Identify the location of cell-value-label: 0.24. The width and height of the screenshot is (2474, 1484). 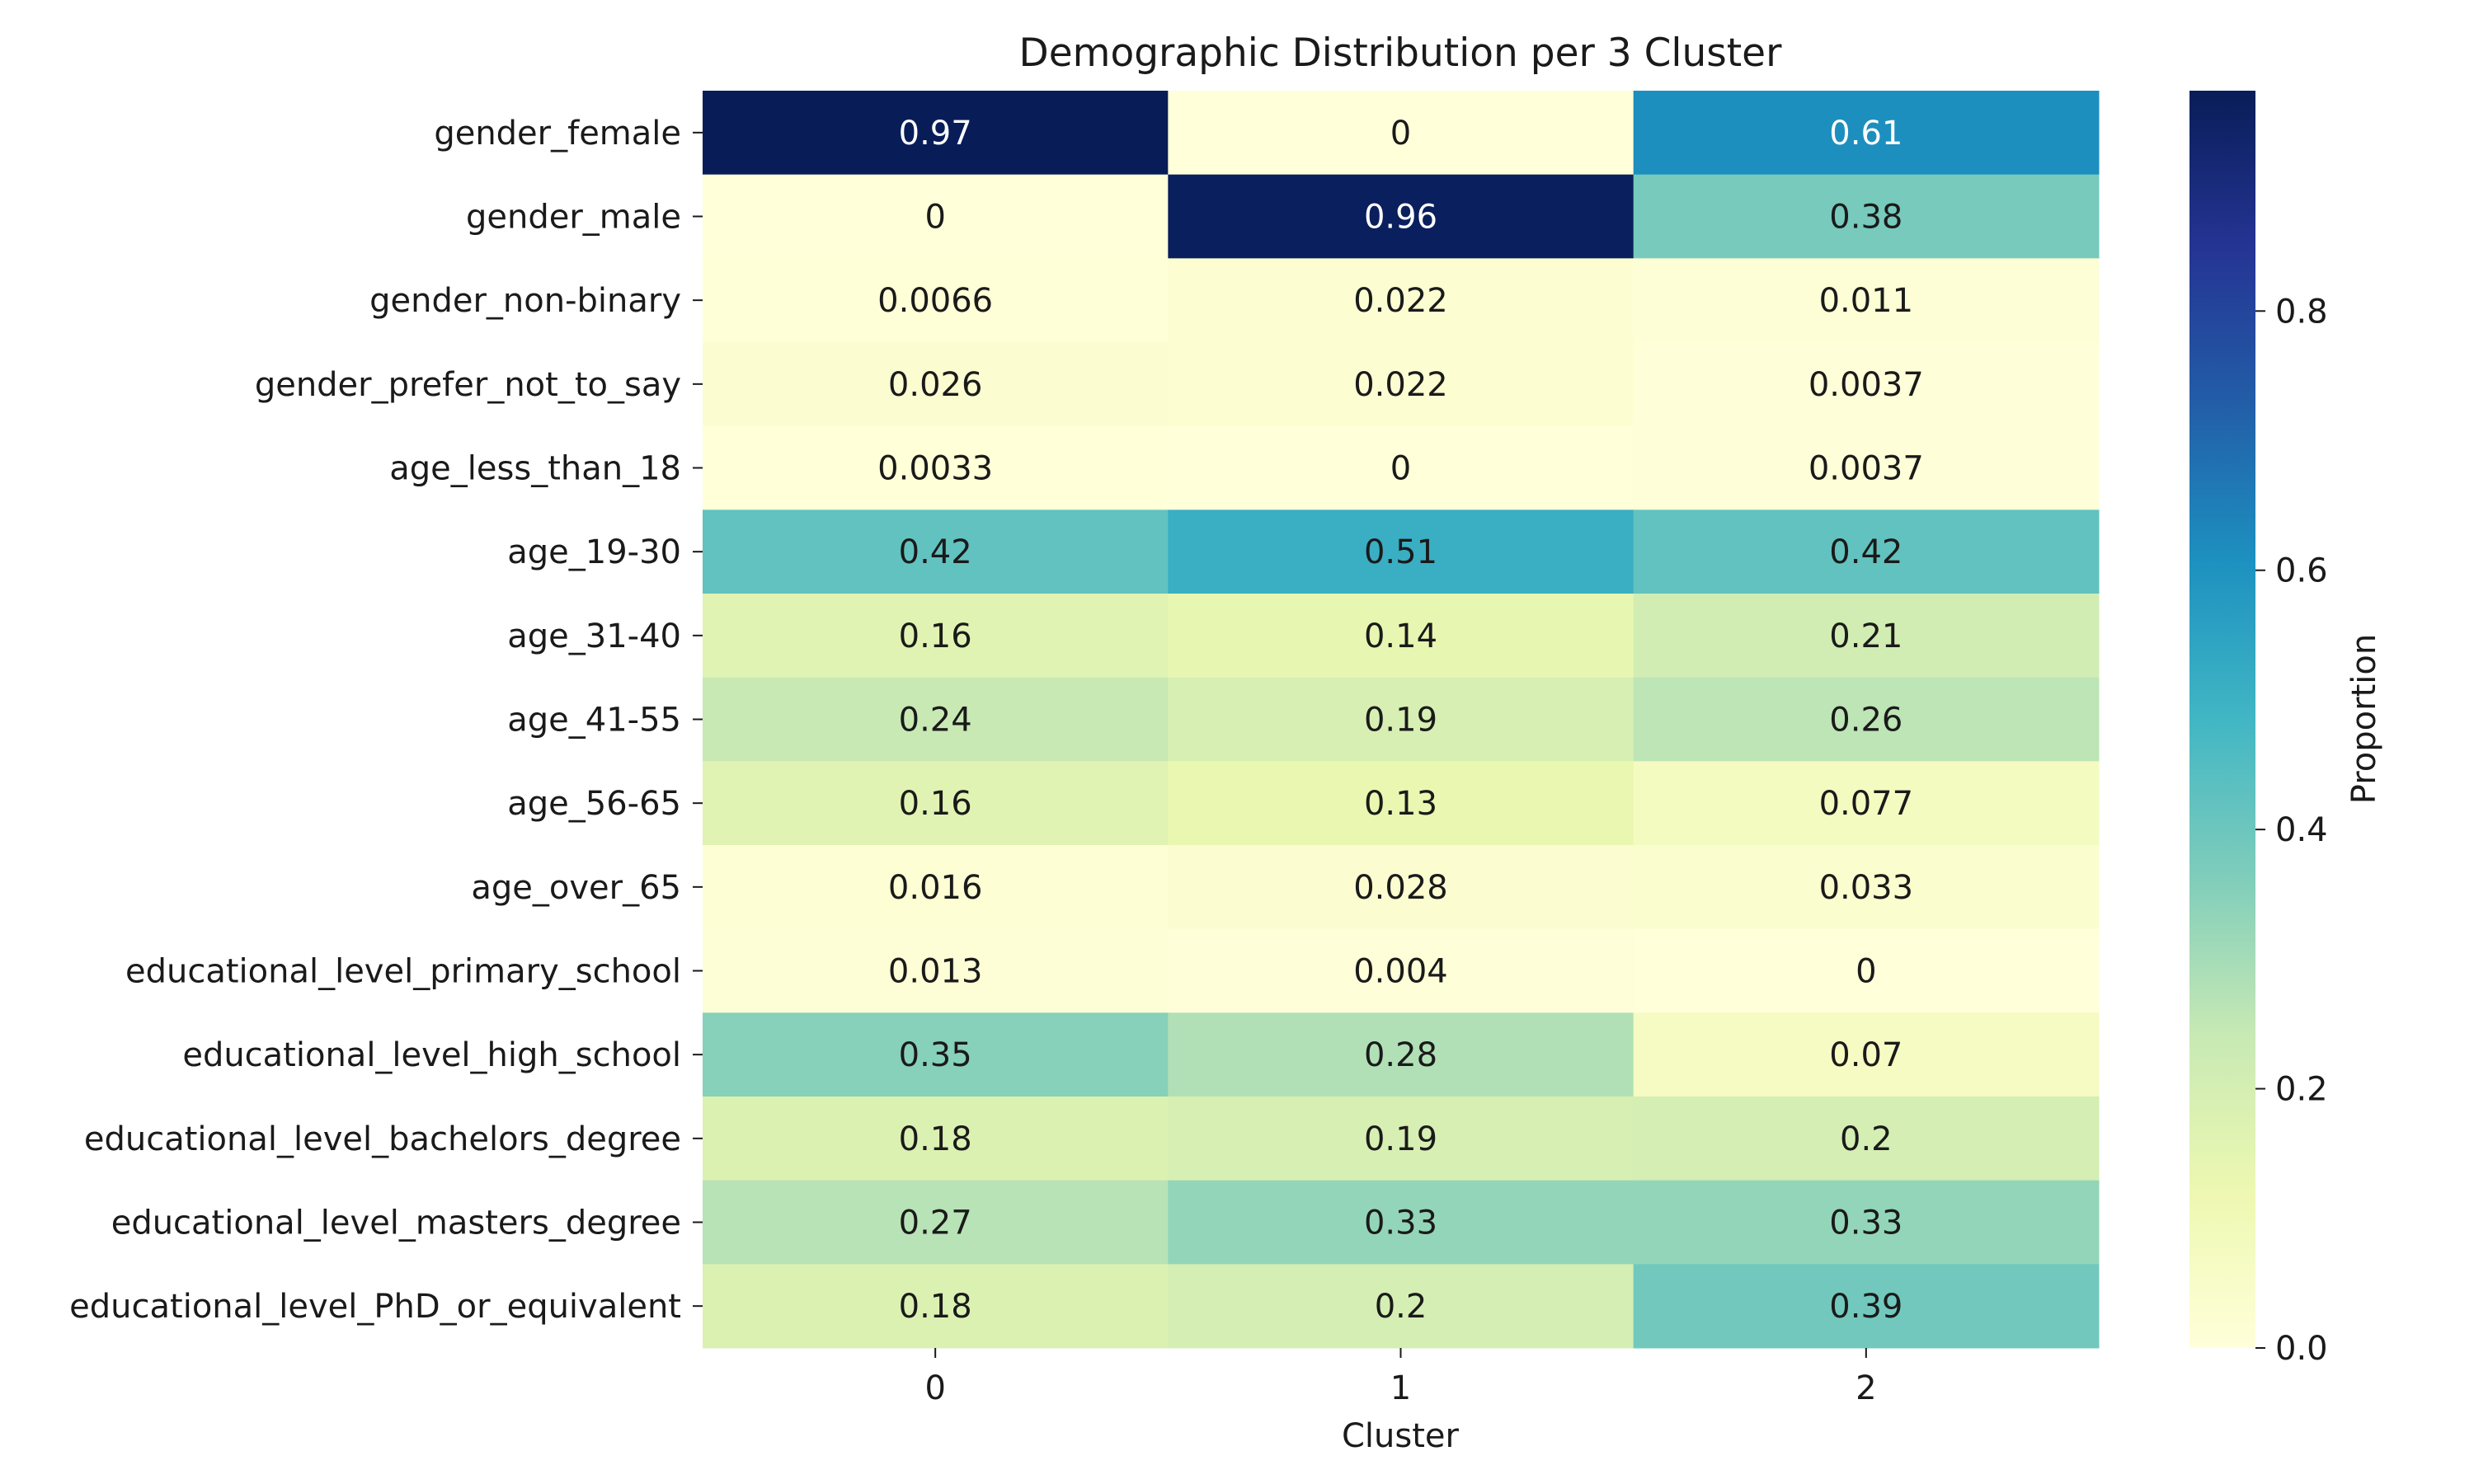
(935, 721).